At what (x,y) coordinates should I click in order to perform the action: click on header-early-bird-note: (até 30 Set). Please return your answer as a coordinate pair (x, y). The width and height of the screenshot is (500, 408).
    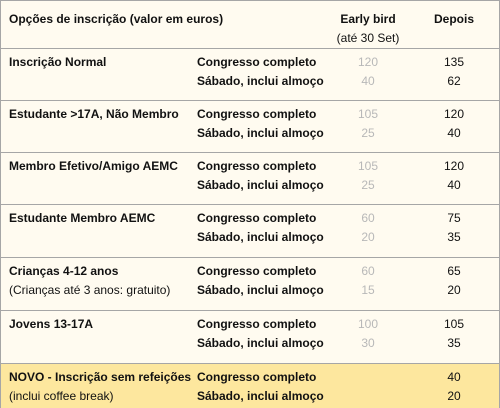
    Looking at the image, I should click on (368, 38).